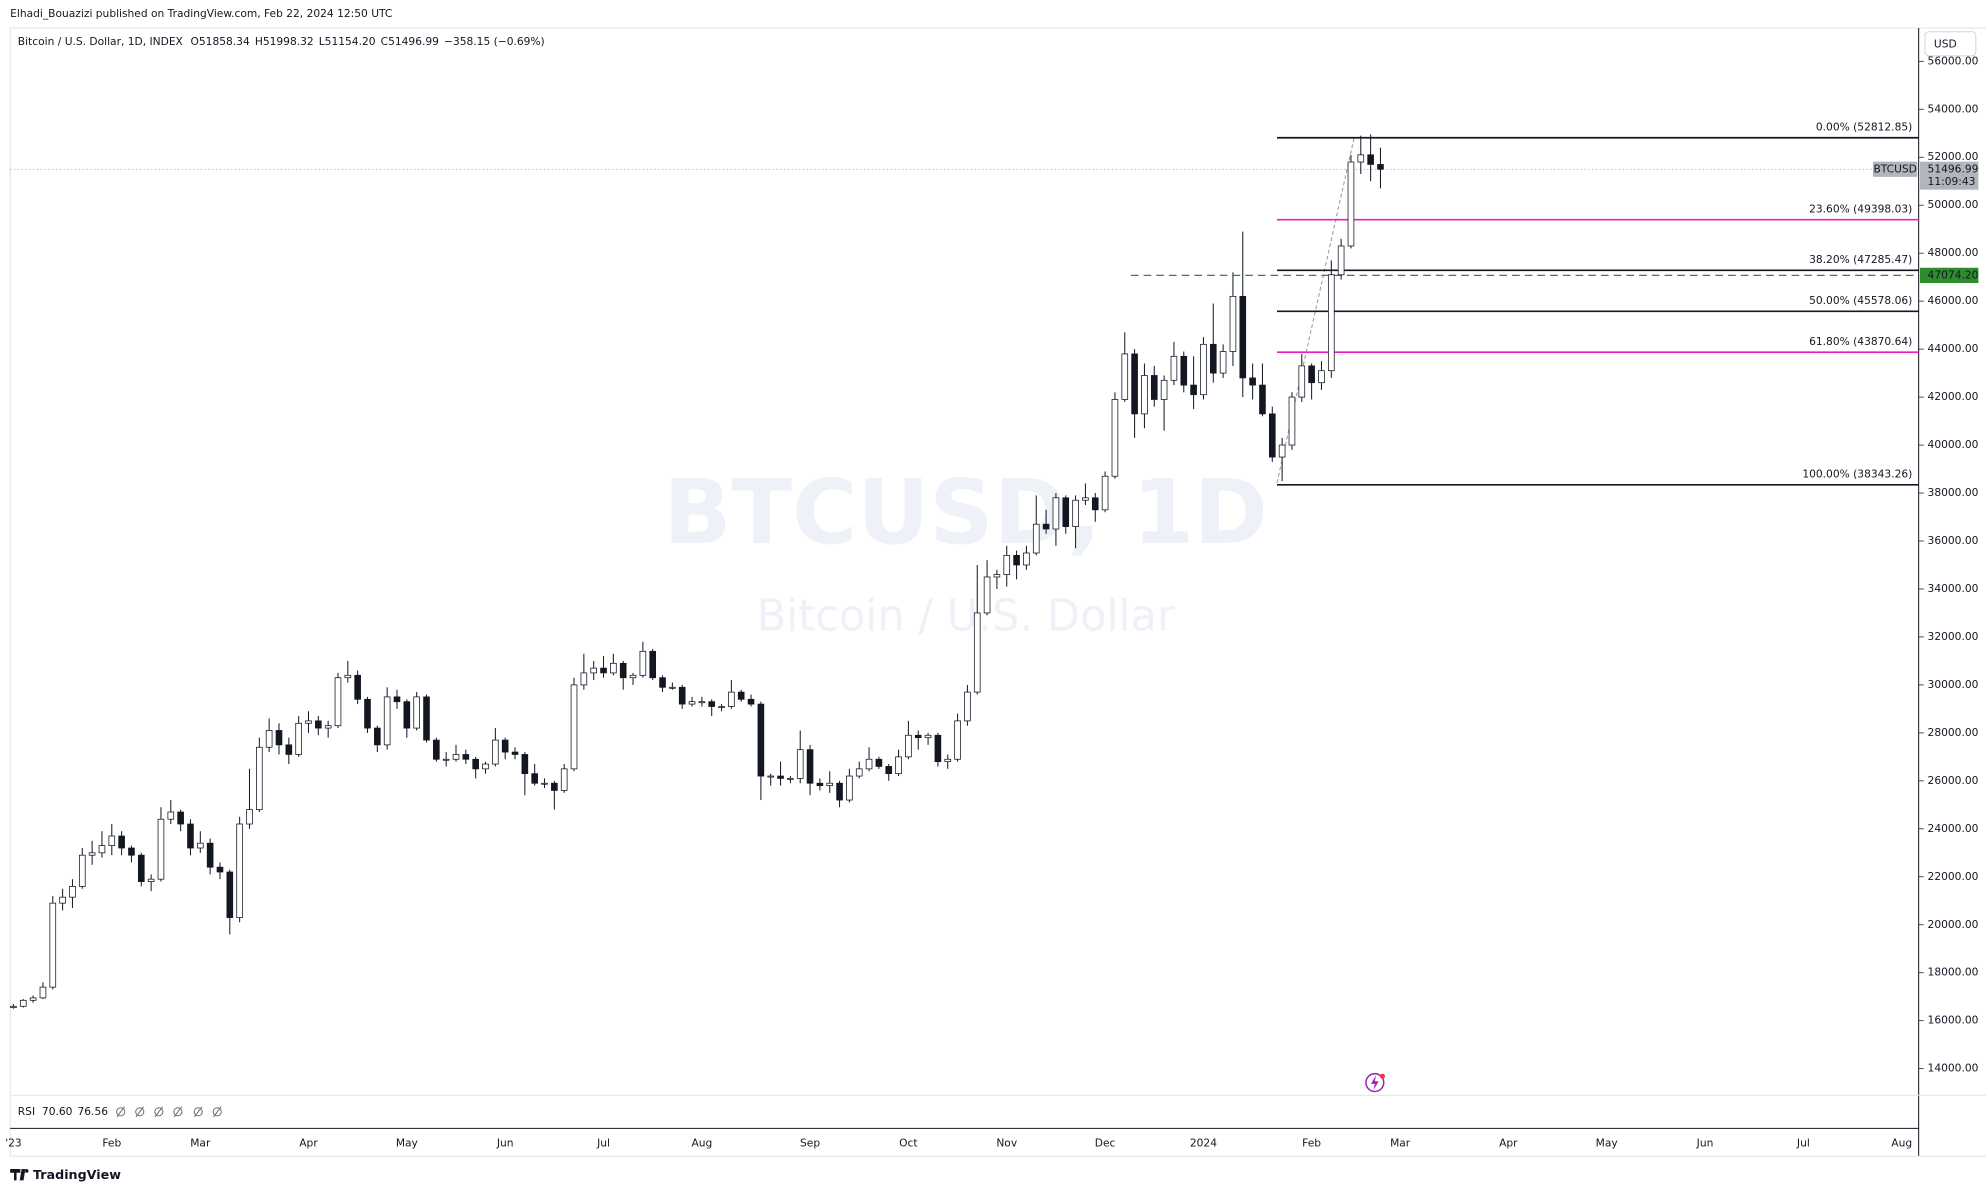  What do you see at coordinates (1953, 588) in the screenshot?
I see `y-tick-label: 34000.00` at bounding box center [1953, 588].